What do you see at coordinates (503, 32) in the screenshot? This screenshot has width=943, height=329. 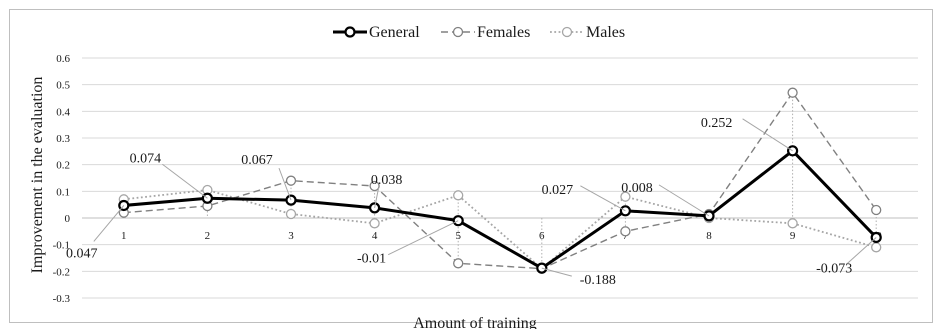 I see `legend-label-females: Females` at bounding box center [503, 32].